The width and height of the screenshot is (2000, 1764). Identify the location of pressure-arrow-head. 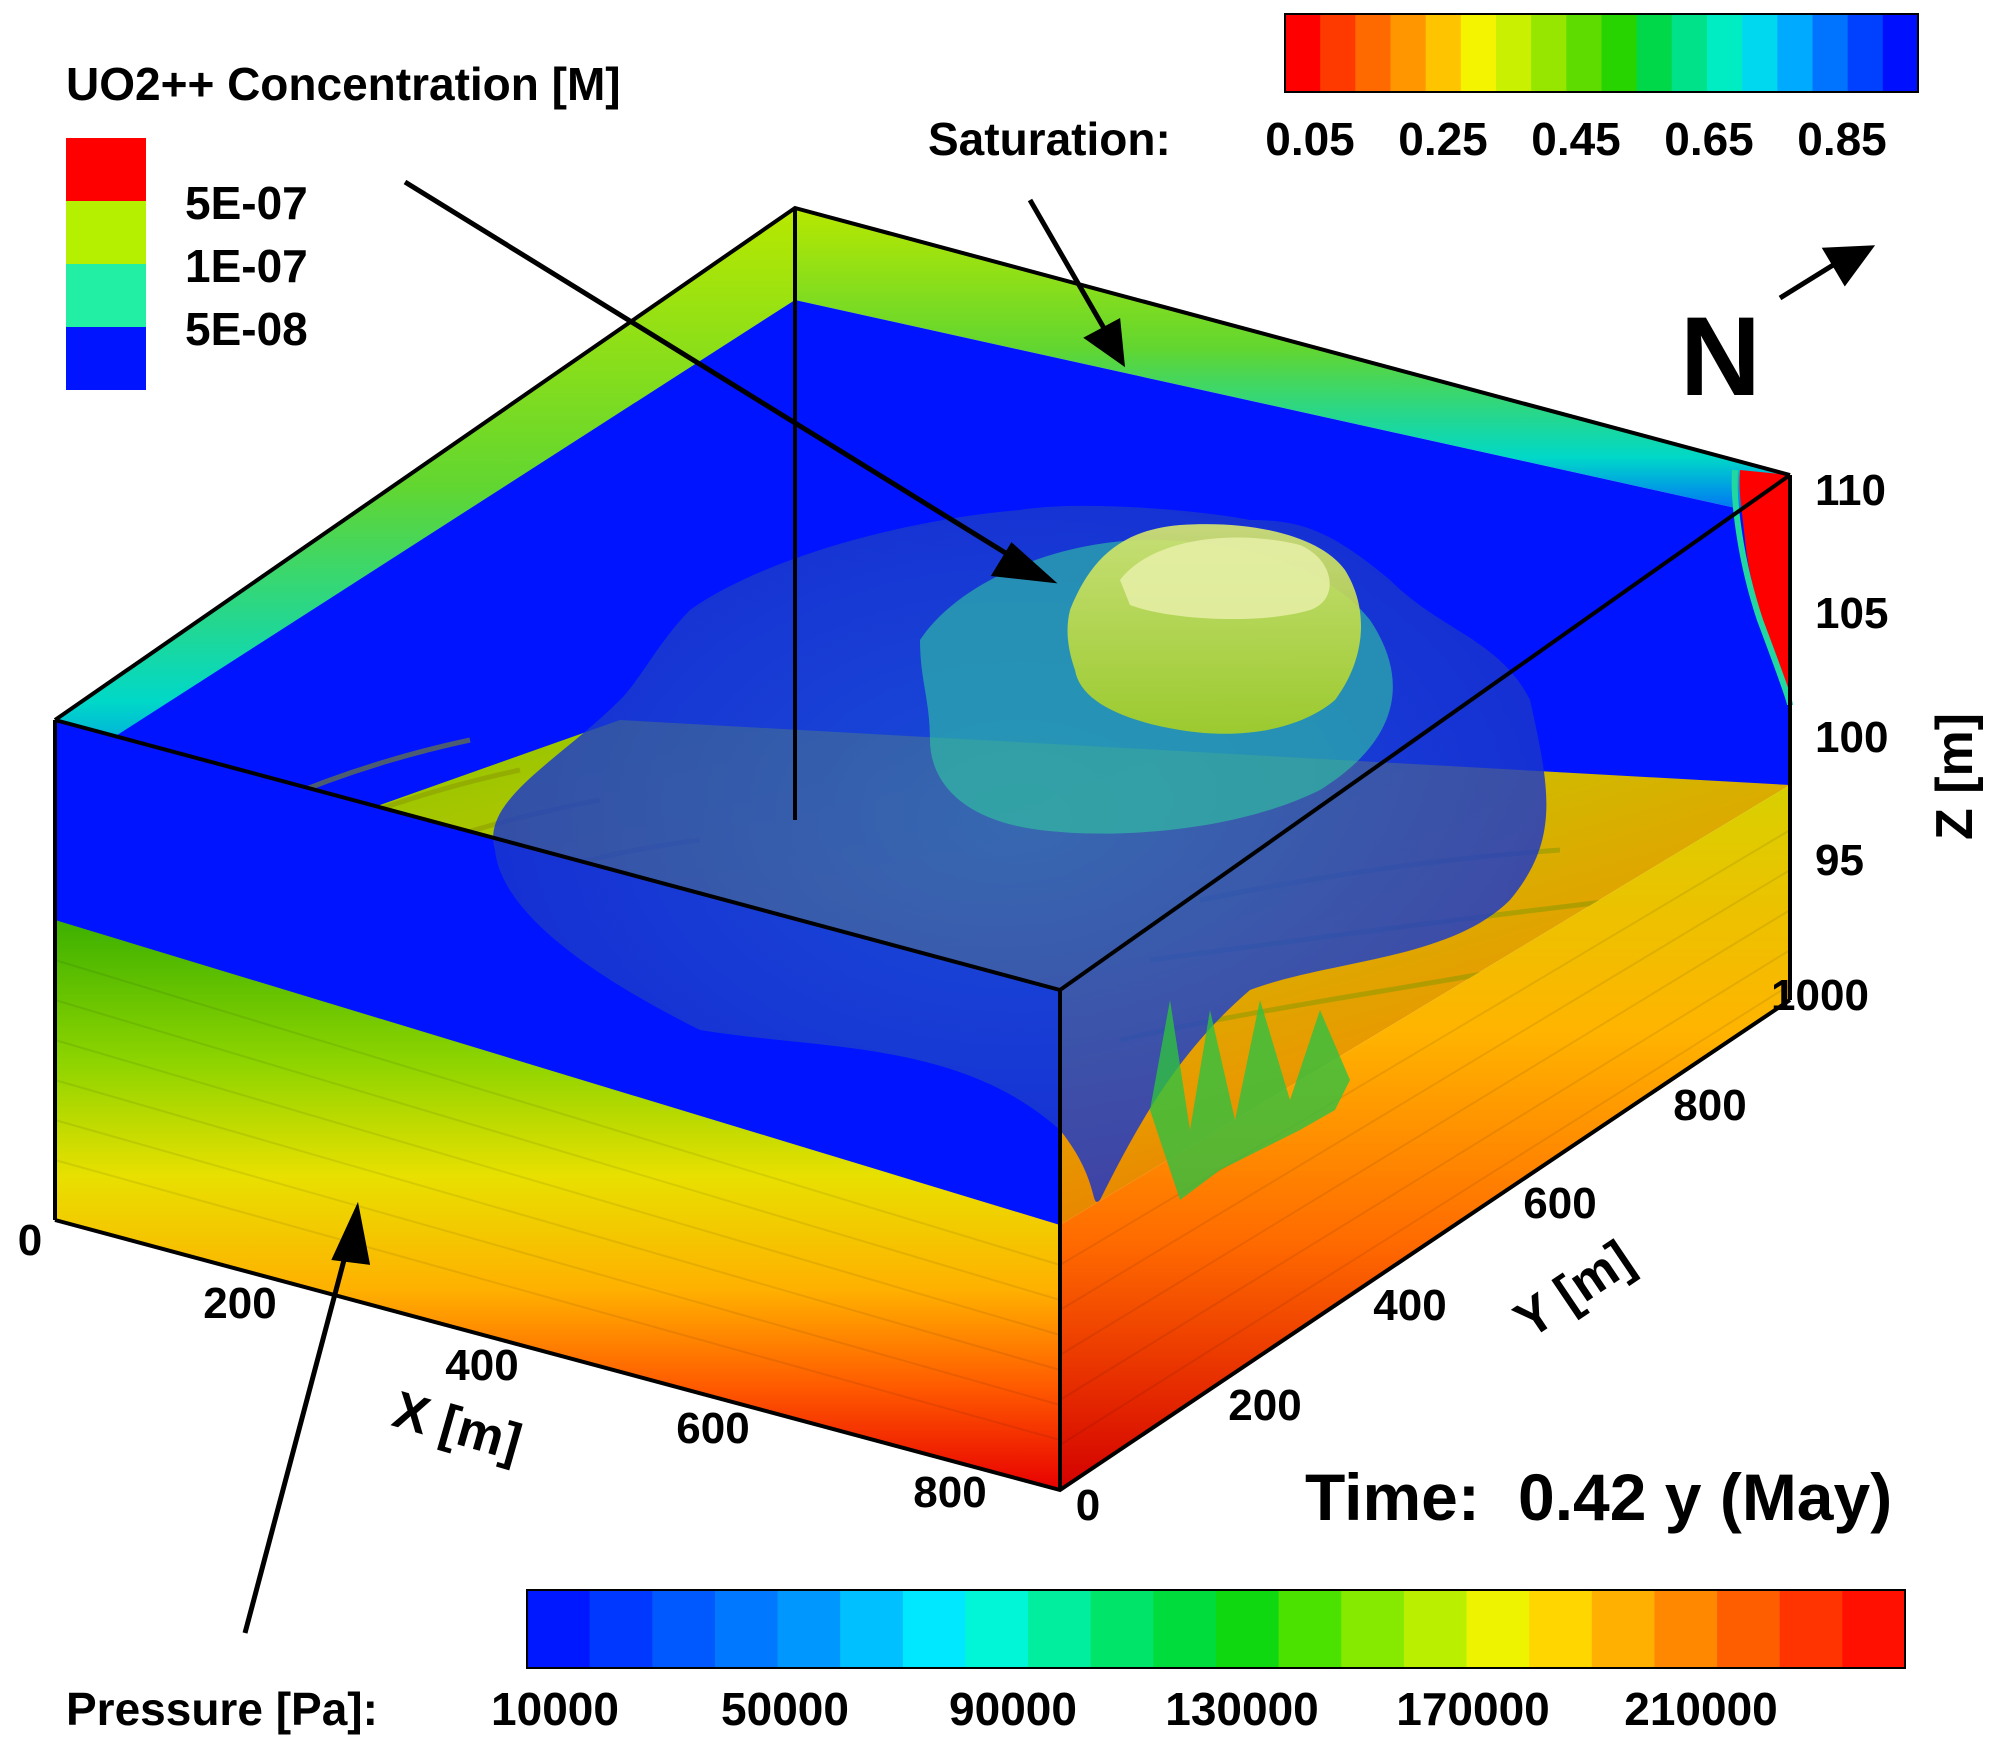
(351, 1233).